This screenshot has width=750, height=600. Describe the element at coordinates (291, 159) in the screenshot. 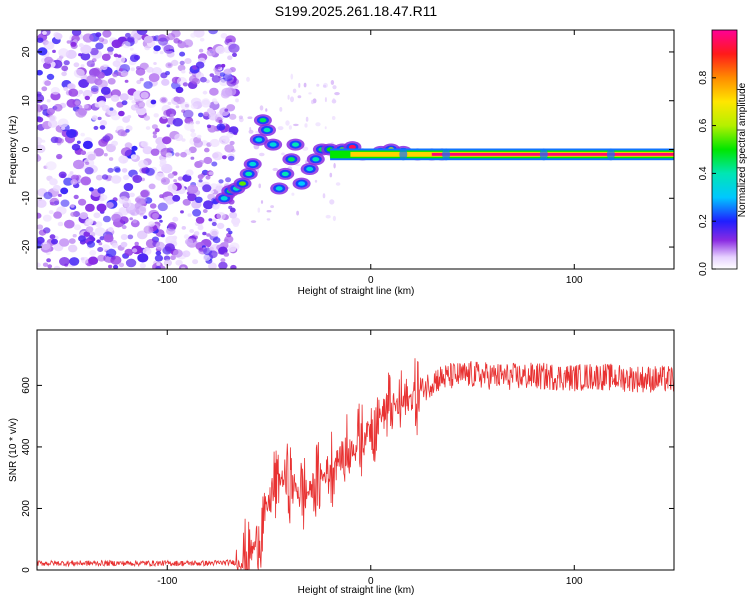

I see `ridge-core` at that location.